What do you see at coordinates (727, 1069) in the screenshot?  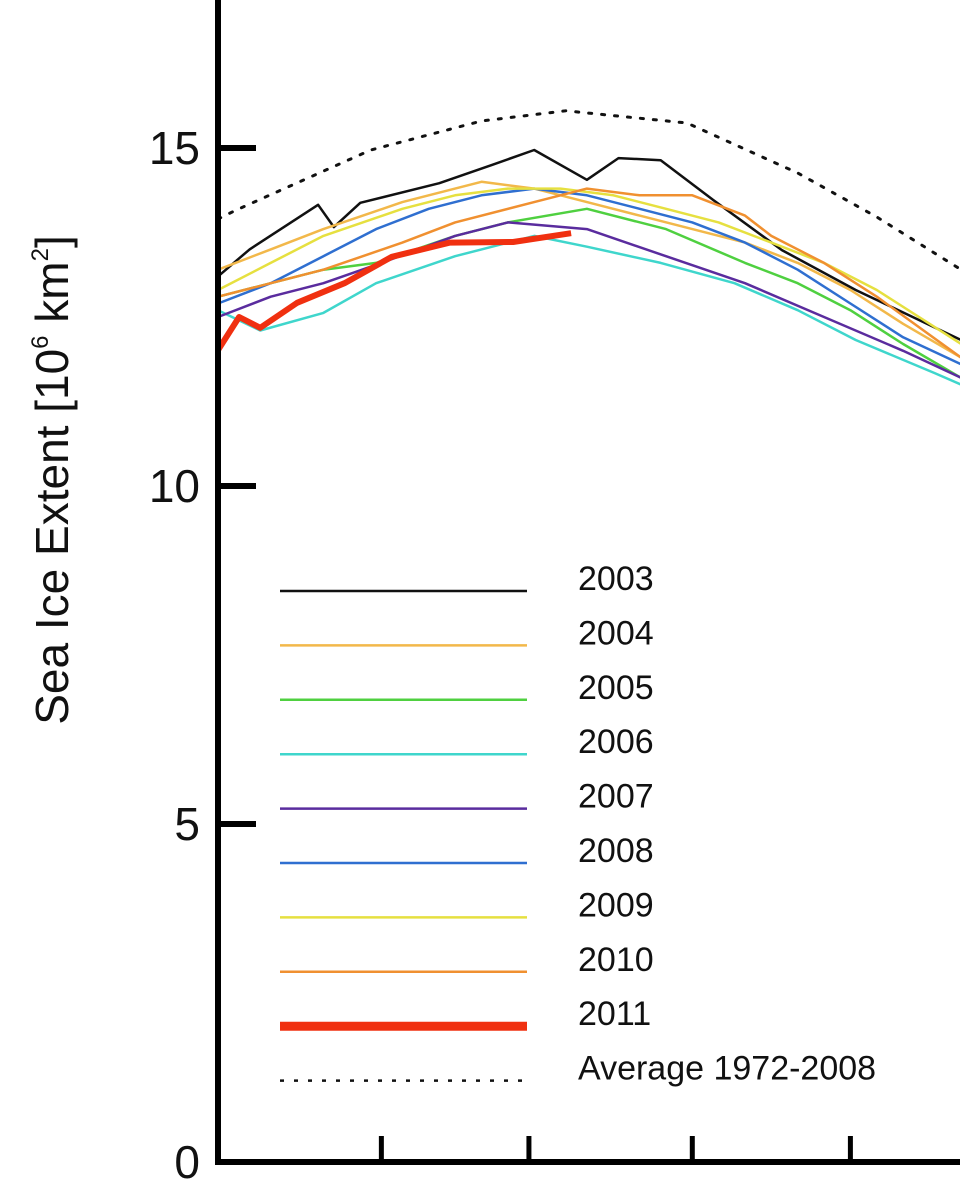 I see `legend-label: Average 1972-2008` at bounding box center [727, 1069].